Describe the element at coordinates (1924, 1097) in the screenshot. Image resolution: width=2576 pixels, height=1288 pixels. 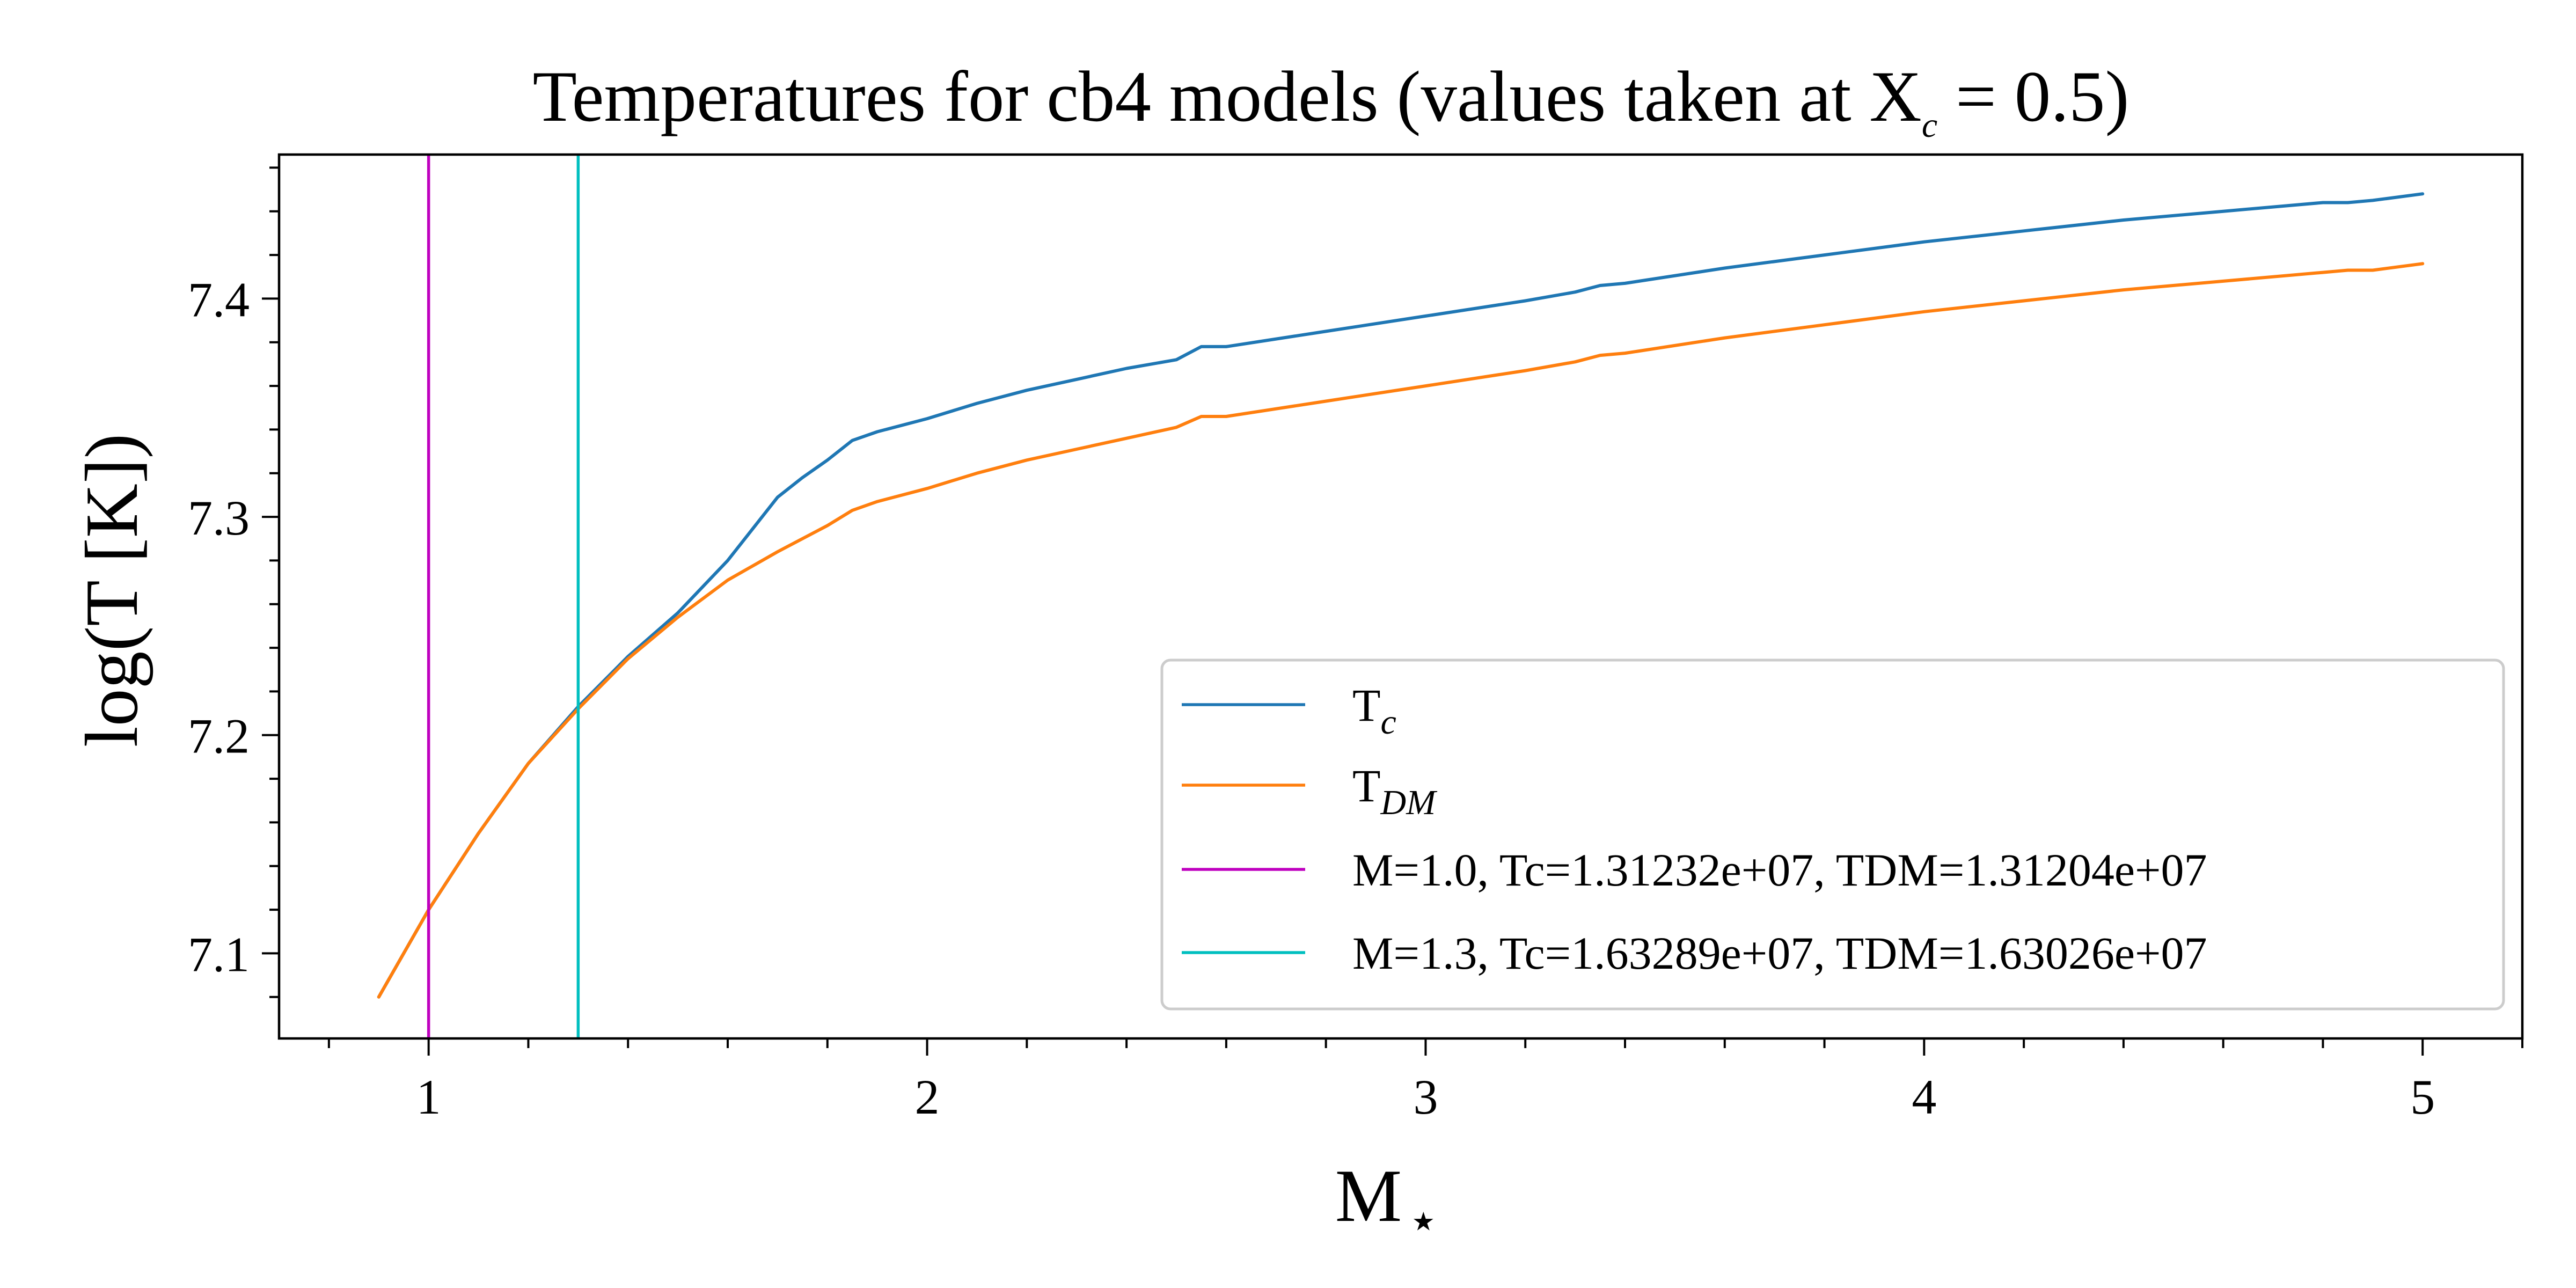
I see `x-tick-label: 4` at that location.